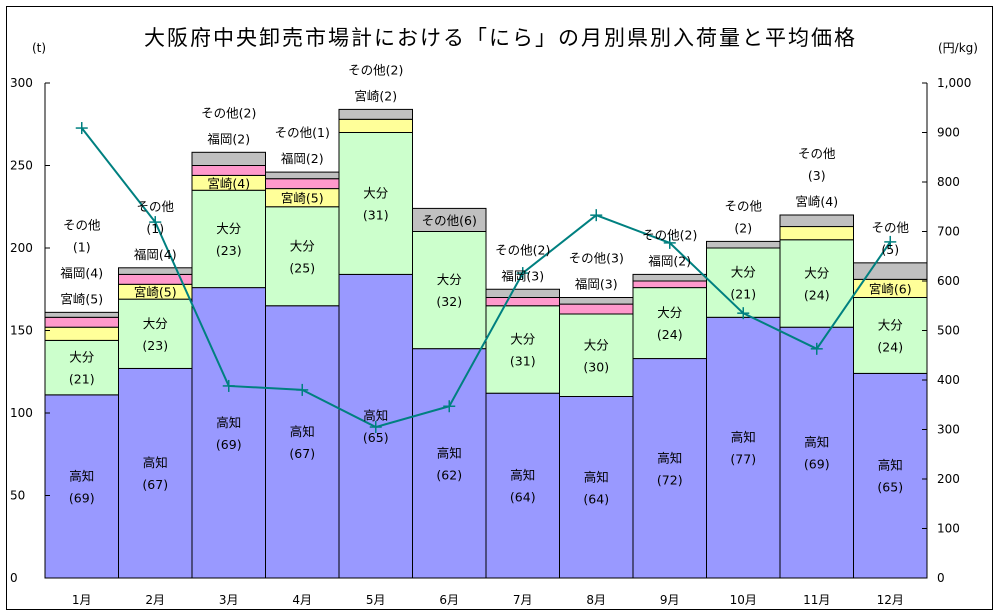 This screenshot has width=1001, height=616. Describe the element at coordinates (229, 600) in the screenshot. I see `x-tick-label: 3月` at that location.